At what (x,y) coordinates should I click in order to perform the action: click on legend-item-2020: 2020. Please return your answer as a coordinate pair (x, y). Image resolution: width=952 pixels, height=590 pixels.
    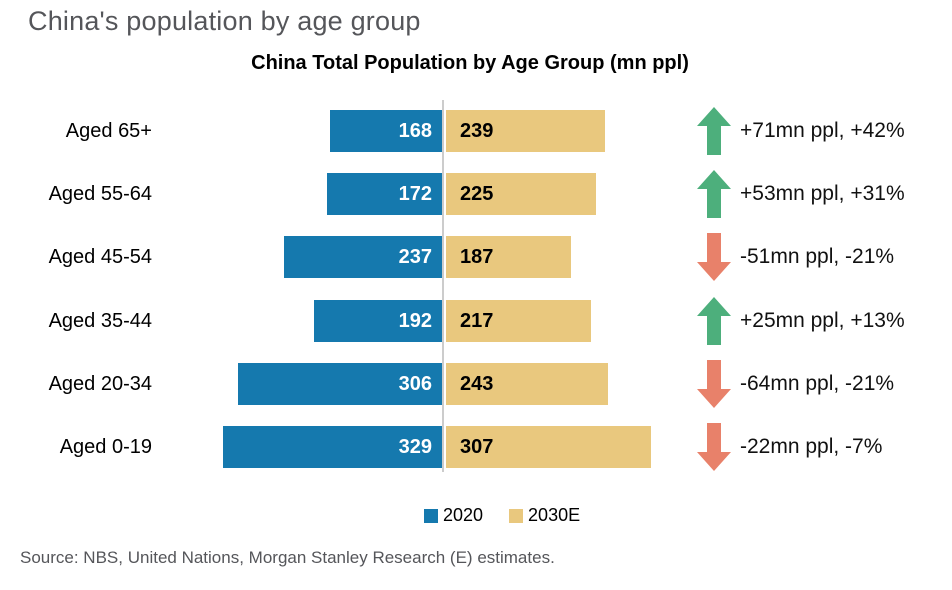
    Looking at the image, I should click on (453, 515).